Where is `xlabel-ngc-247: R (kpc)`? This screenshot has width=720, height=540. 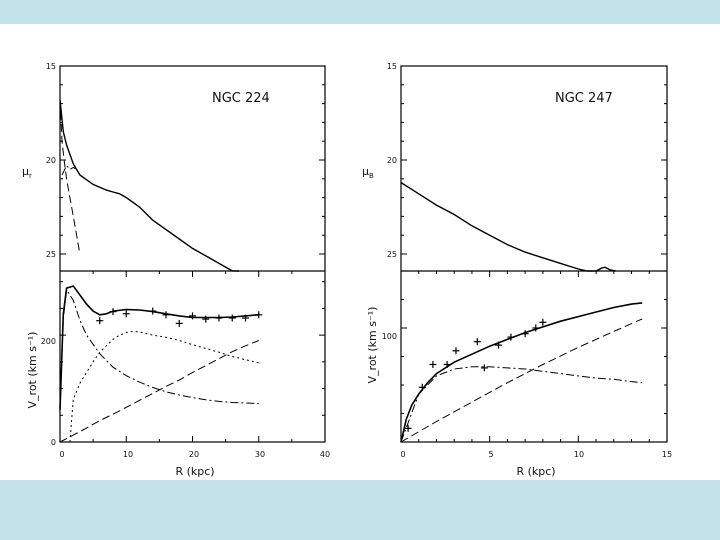
xlabel-ngc-247: R (kpc) is located at coordinates (535, 471).